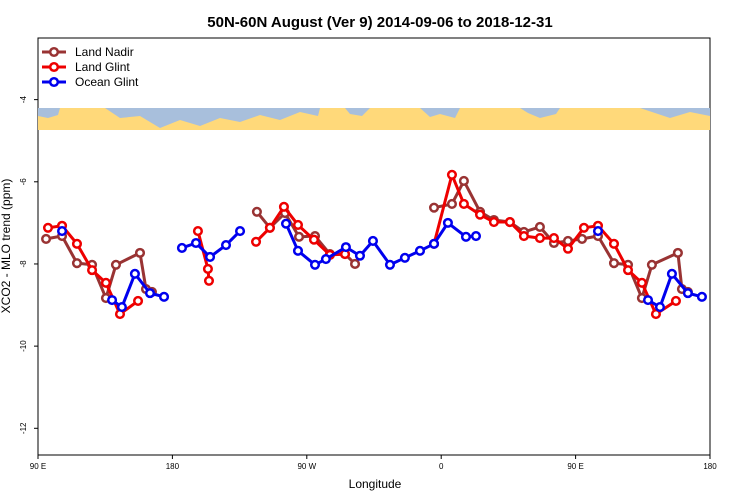 The width and height of the screenshot is (750, 500). What do you see at coordinates (306, 466) in the screenshot?
I see `x-tick-label: 90 W` at bounding box center [306, 466].